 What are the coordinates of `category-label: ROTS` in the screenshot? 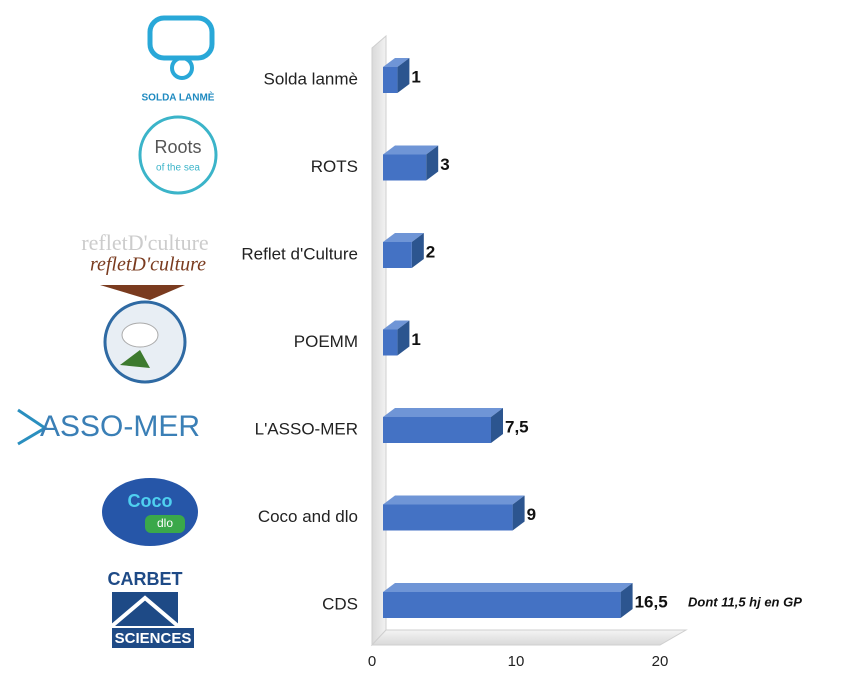 It's located at (334, 166).